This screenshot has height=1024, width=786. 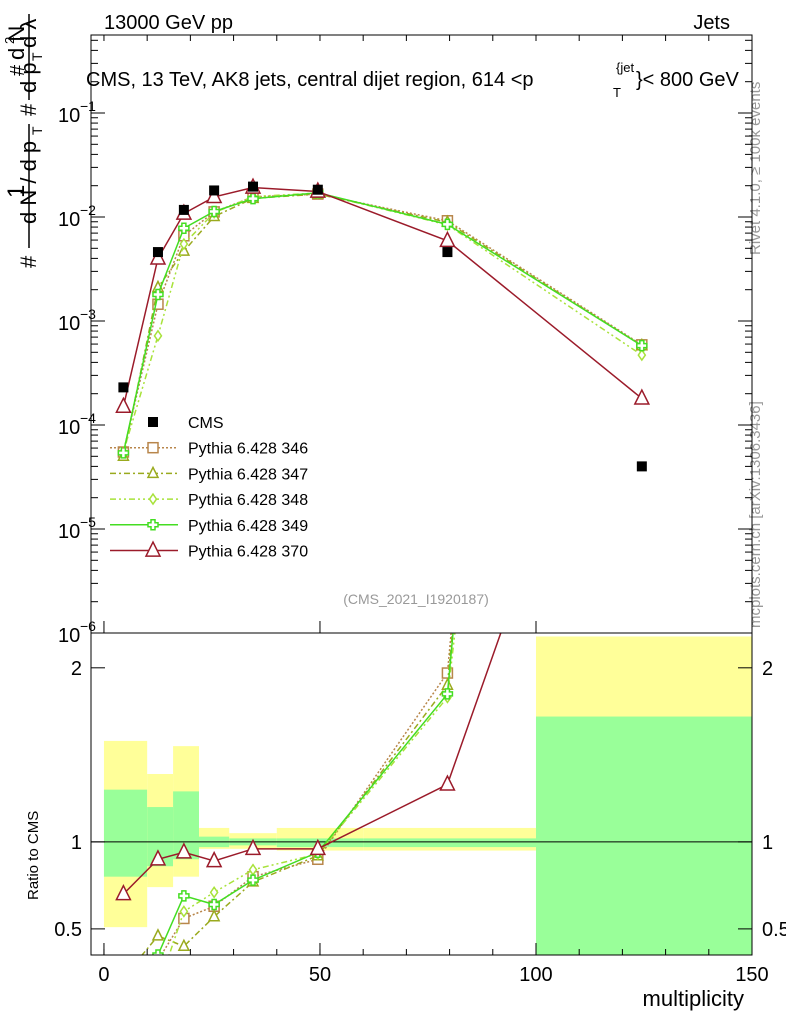 I want to click on ylabel-hash-1: #, so click(x=28, y=261).